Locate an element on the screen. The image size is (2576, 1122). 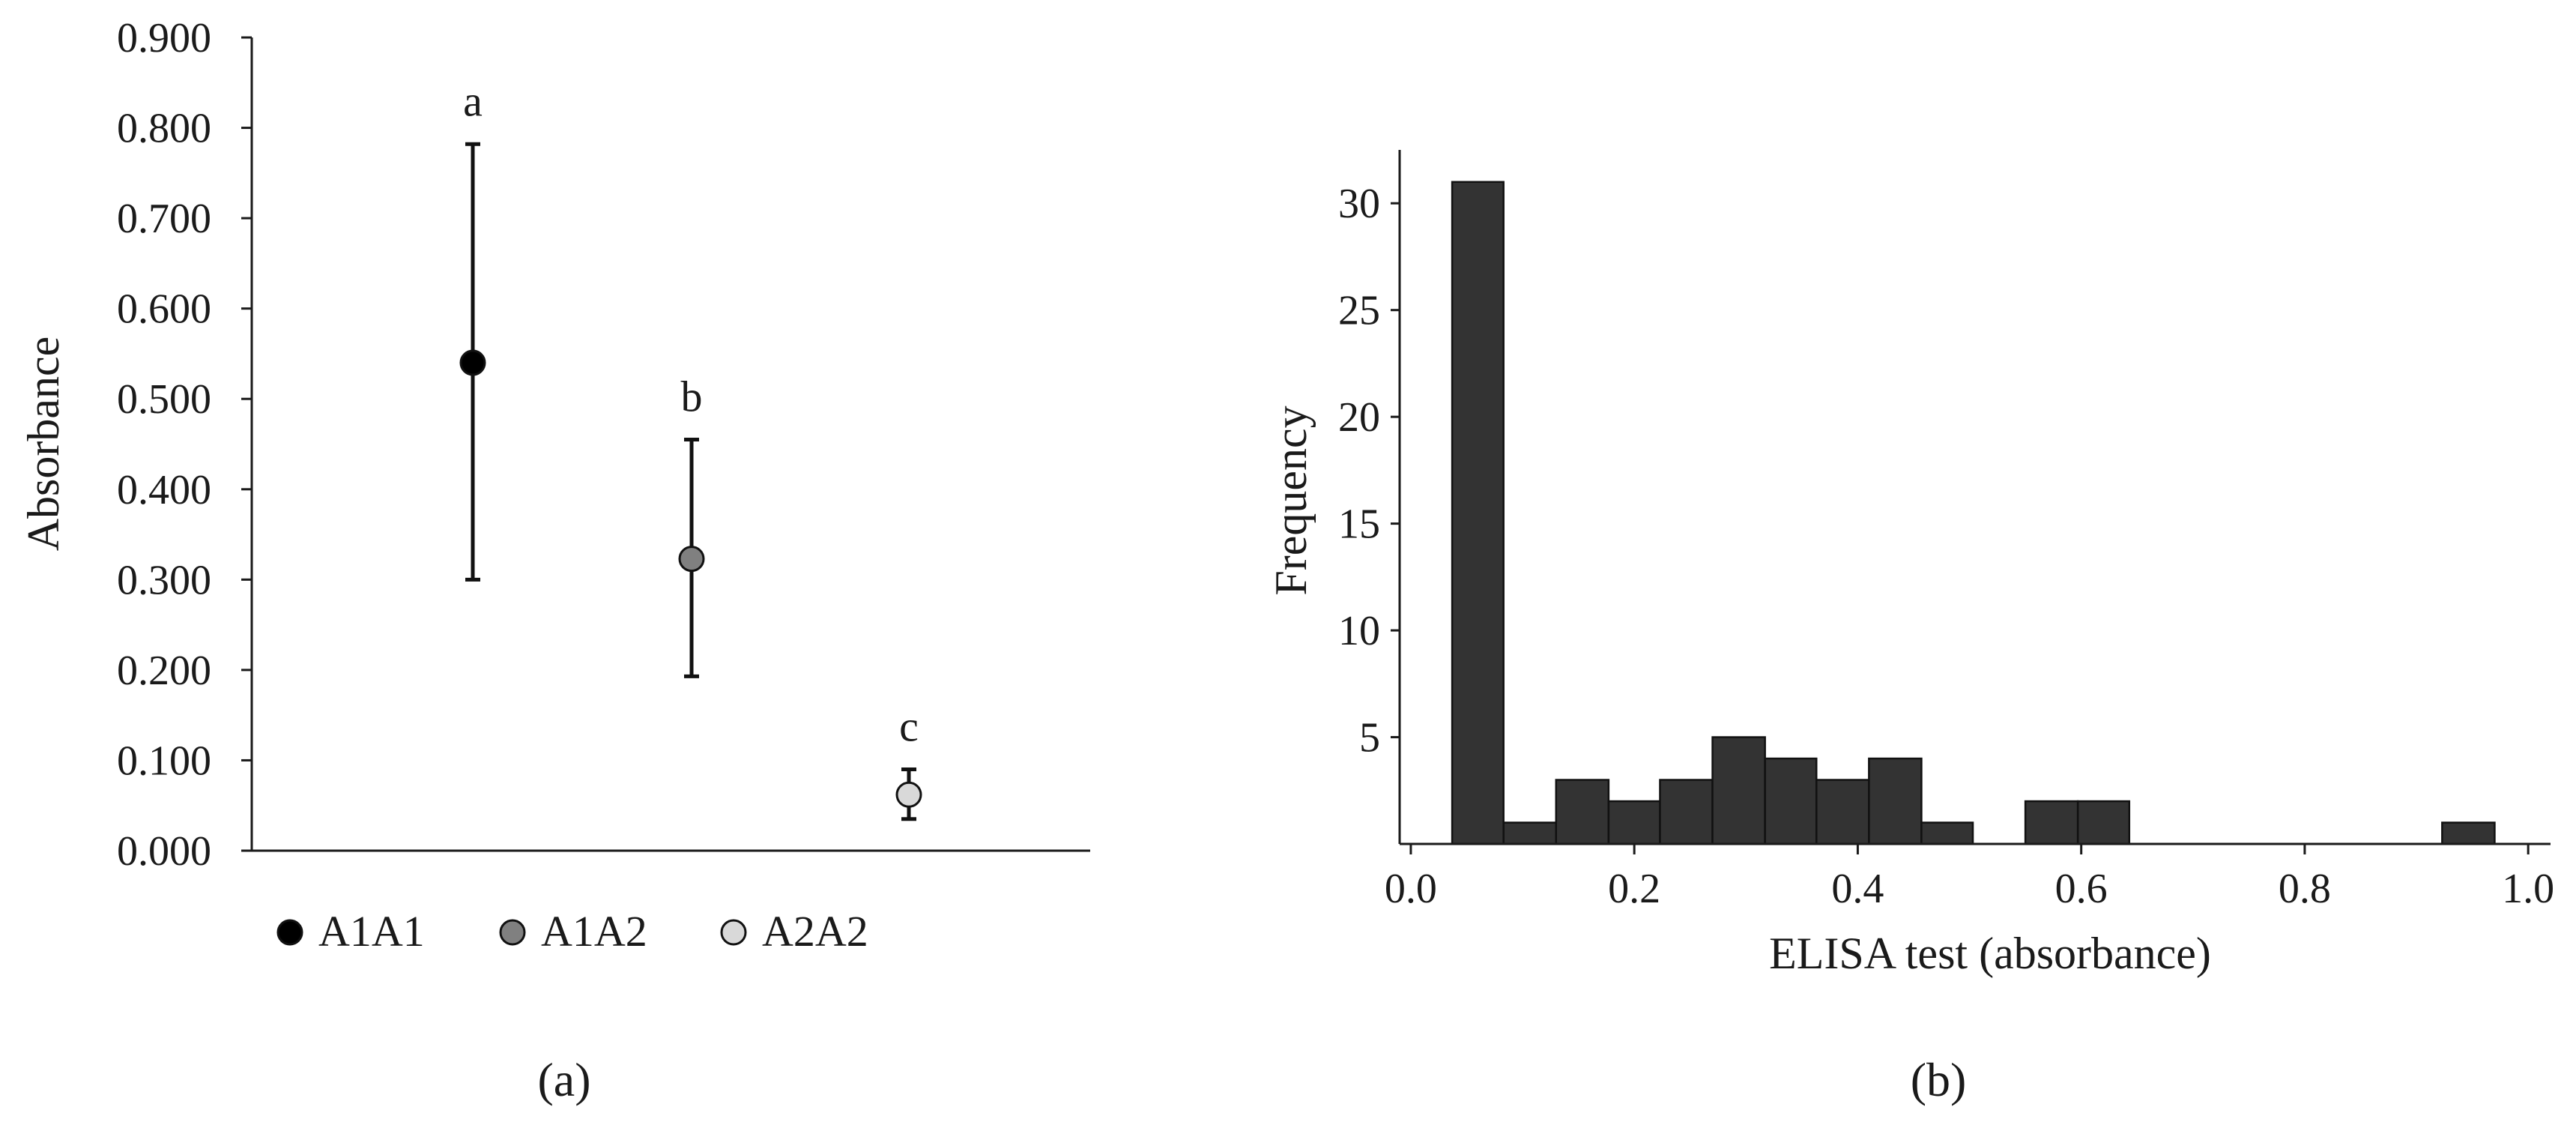
panel-a-point-a1a2: b is located at coordinates (691, 525).